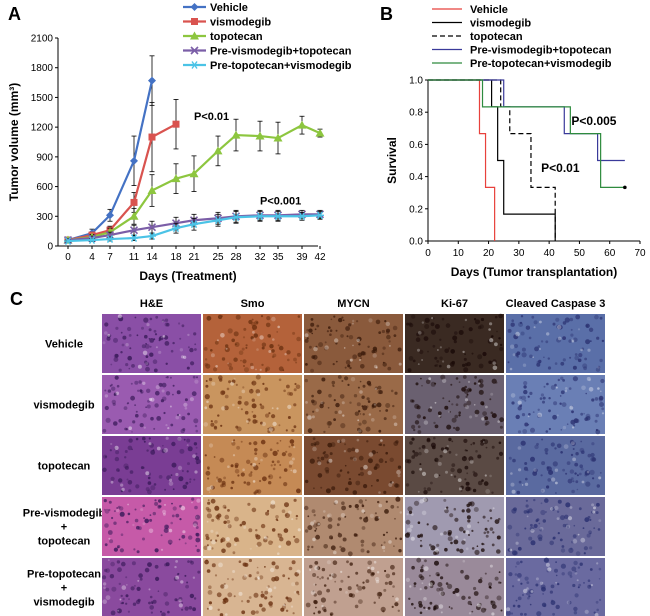  What do you see at coordinates (240, 23) in the screenshot?
I see `a-legend-label: vismodegib` at bounding box center [240, 23].